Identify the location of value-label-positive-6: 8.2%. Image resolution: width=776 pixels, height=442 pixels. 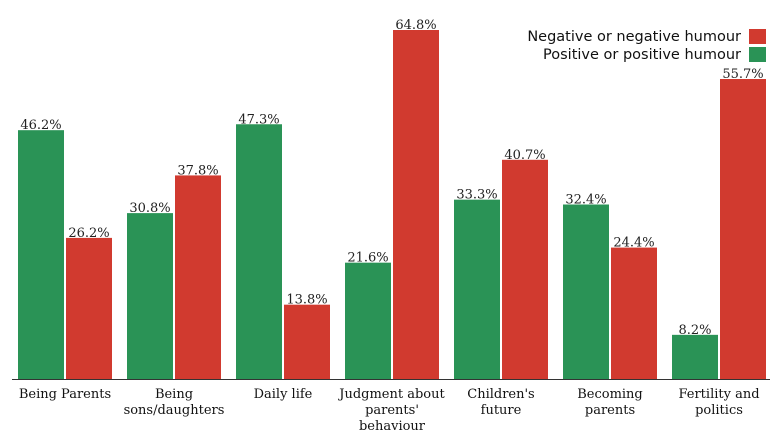
(694, 330).